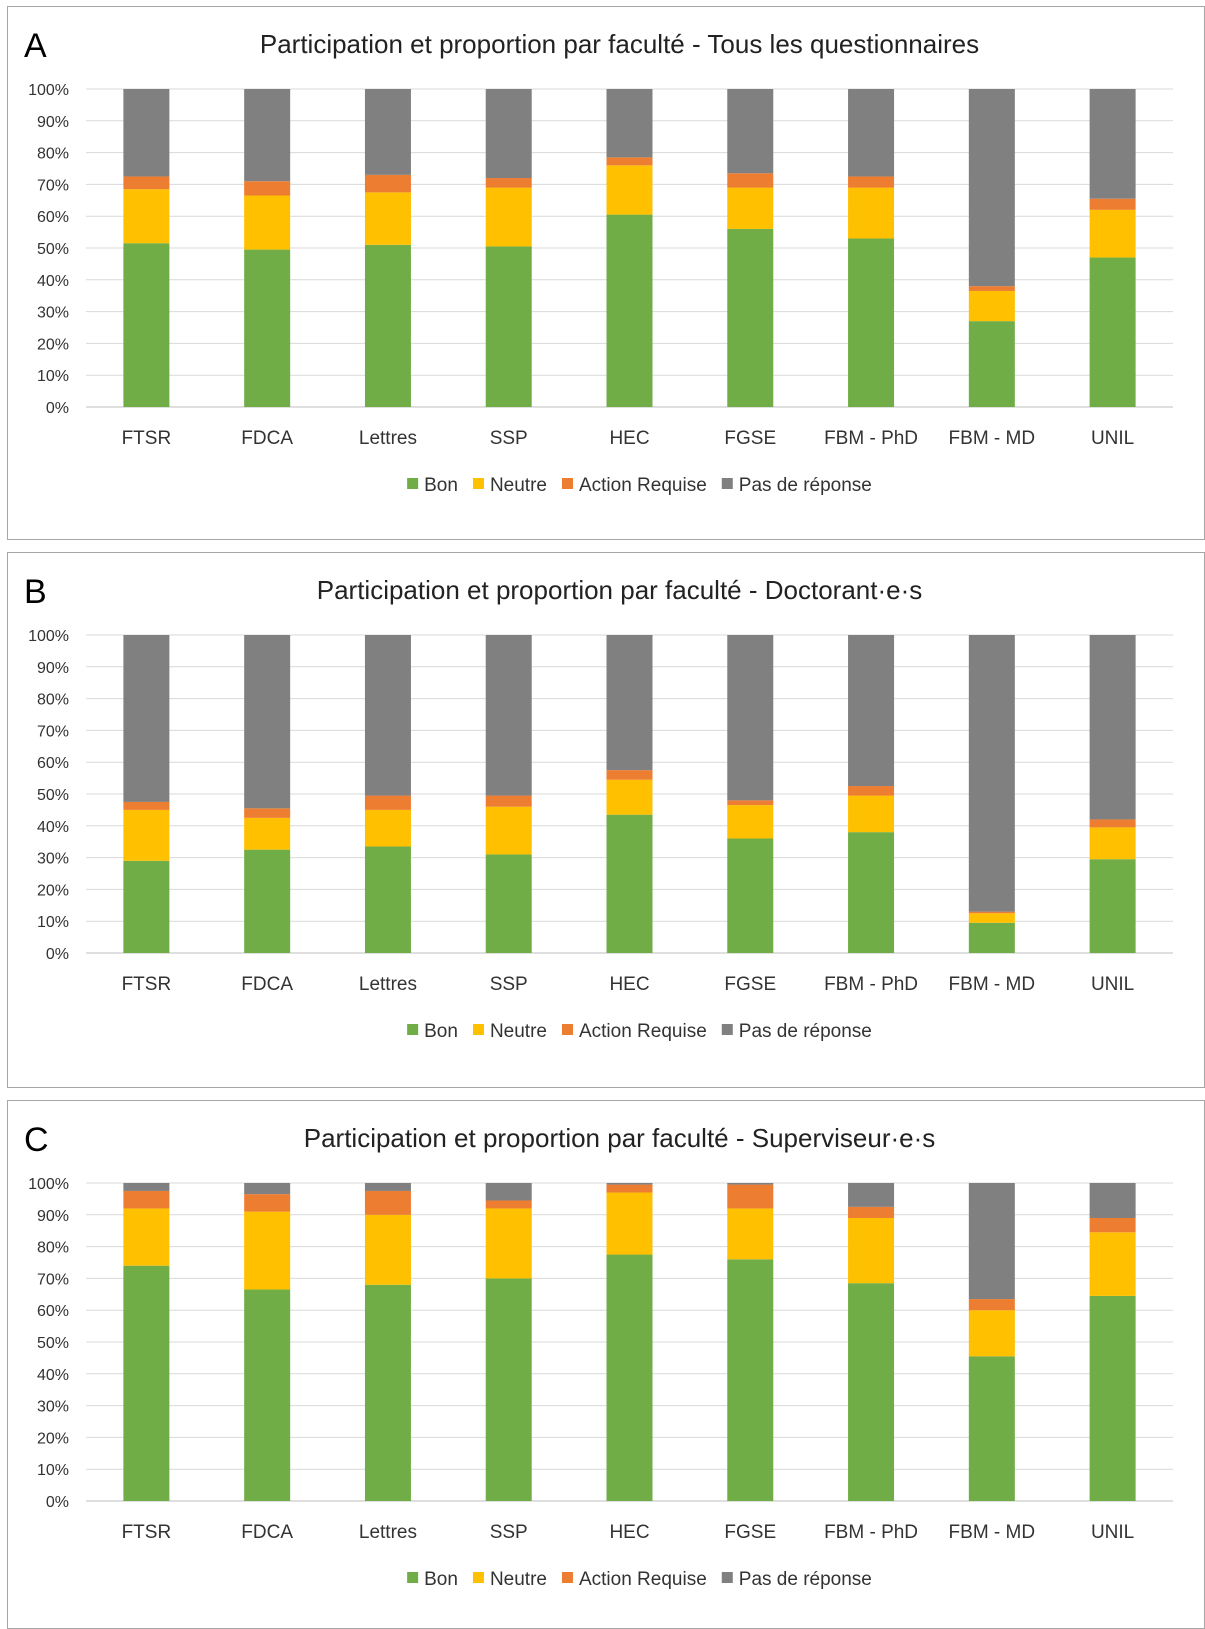 Image resolution: width=1205 pixels, height=1629 pixels. Describe the element at coordinates (478, 483) in the screenshot. I see `legend-swatch-neutre` at that location.